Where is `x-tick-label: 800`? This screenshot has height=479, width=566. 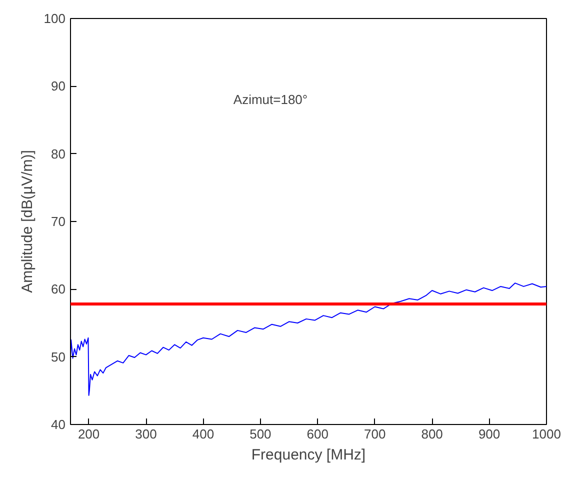
x-tick-label: 800 is located at coordinates (432, 434).